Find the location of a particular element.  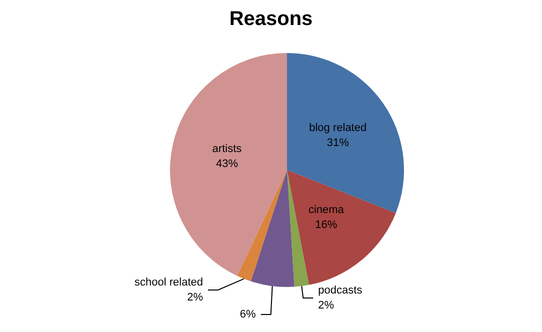

slice-label: cinema is located at coordinates (326, 210).